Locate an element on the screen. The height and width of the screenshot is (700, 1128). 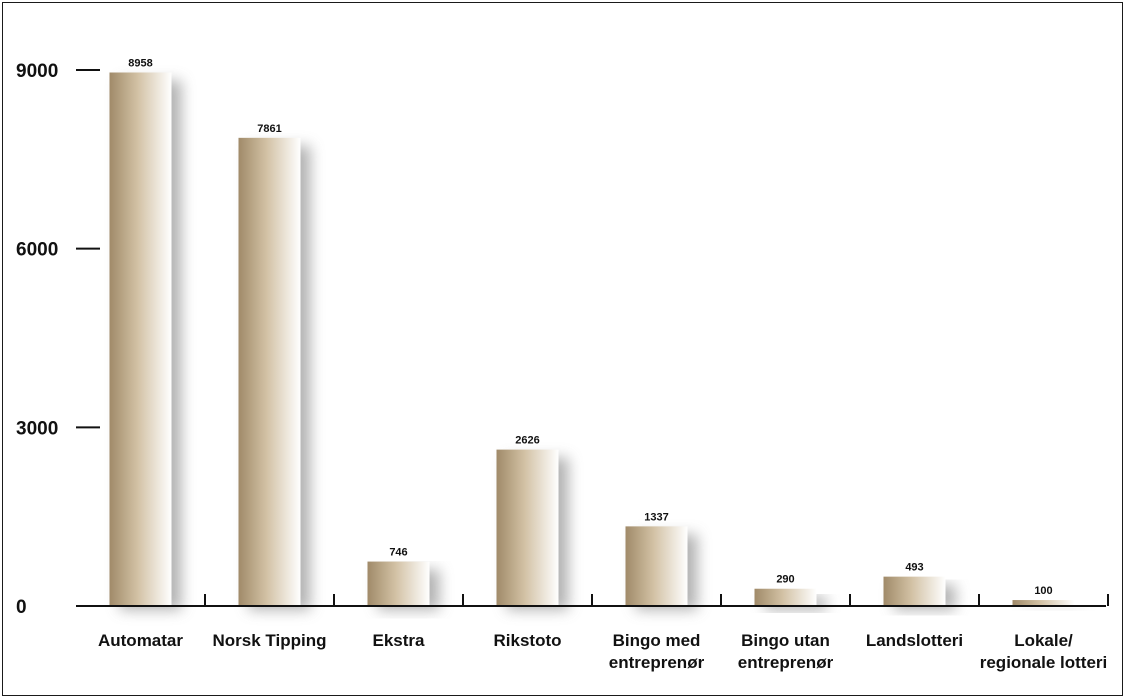
value-label: 493 is located at coordinates (914, 568).